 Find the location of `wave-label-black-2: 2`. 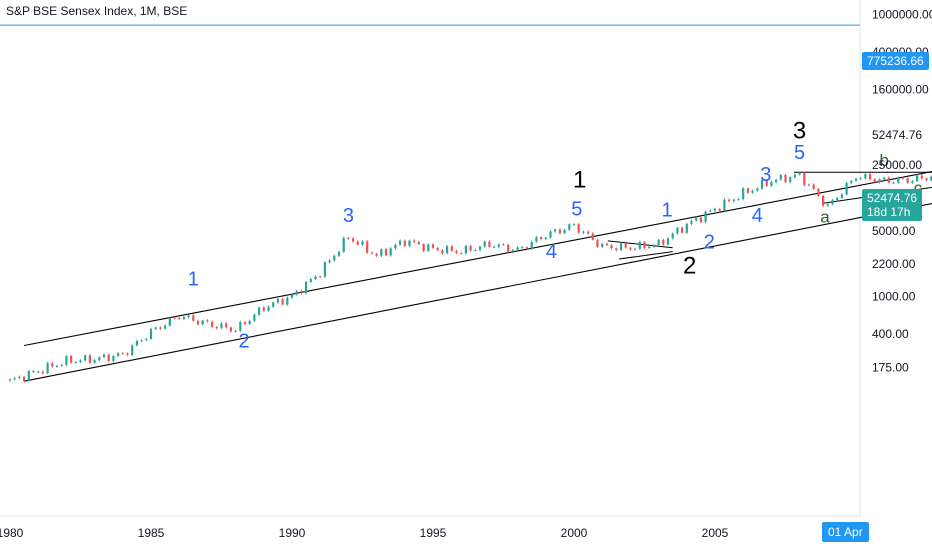

wave-label-black-2: 2 is located at coordinates (689, 266).